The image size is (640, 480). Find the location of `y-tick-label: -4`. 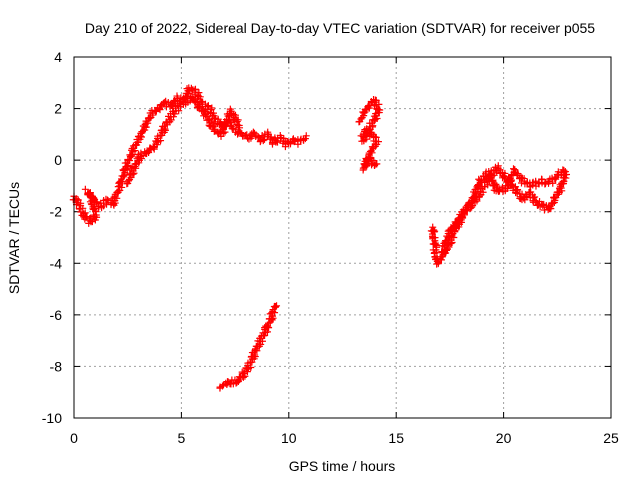

y-tick-label: -4 is located at coordinates (56, 263).